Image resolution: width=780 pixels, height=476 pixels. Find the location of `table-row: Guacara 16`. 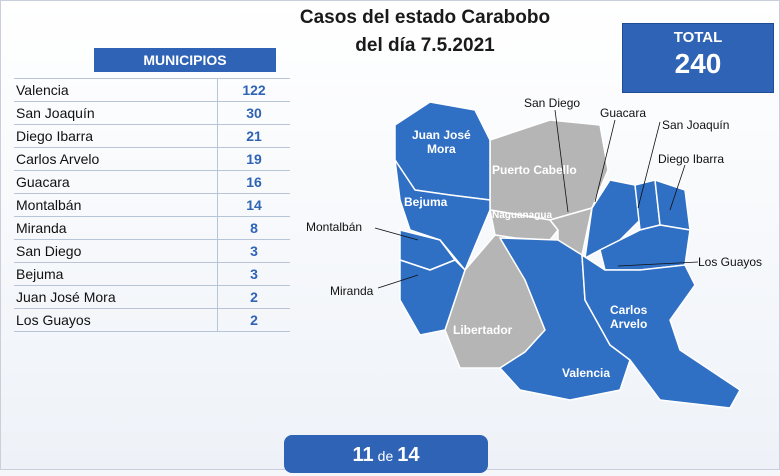

table-row: Guacara 16 is located at coordinates (152, 181).